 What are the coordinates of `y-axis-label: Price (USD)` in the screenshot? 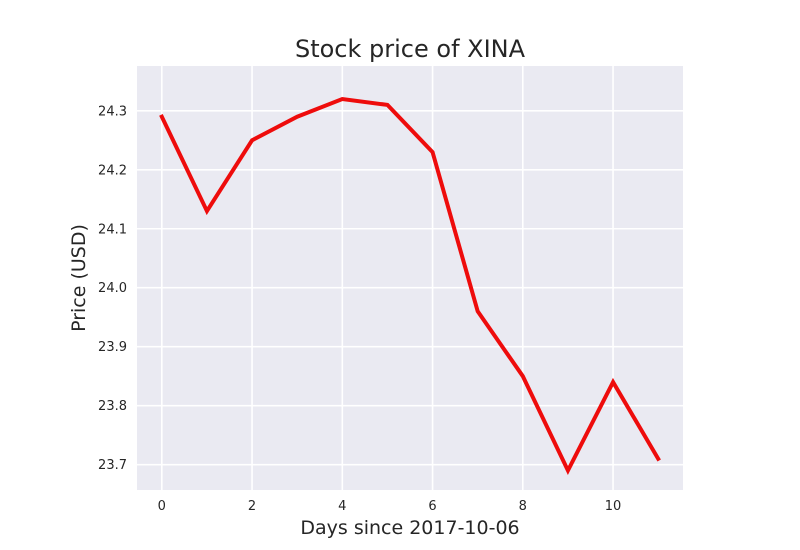 It's located at (79, 278).